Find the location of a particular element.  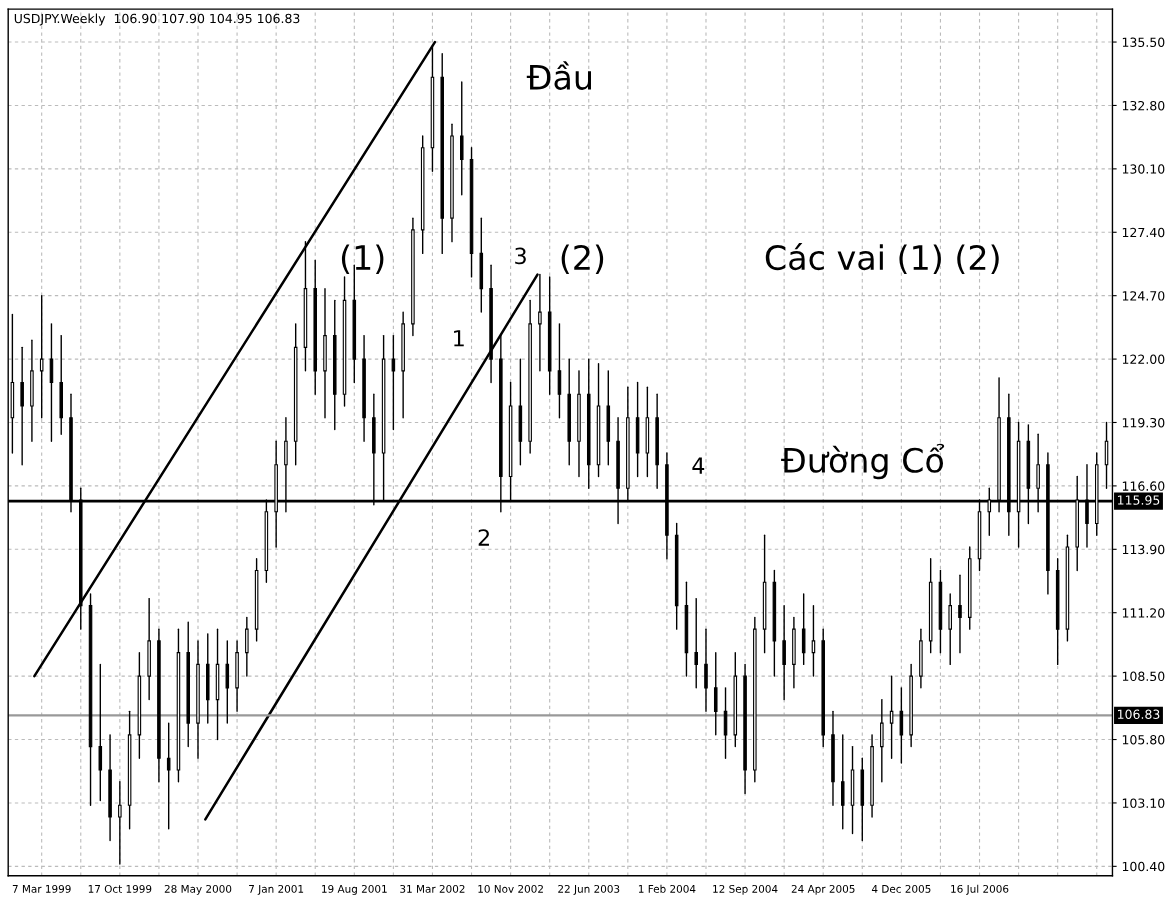

annotation: Các vai (1) (2) is located at coordinates (882, 259).